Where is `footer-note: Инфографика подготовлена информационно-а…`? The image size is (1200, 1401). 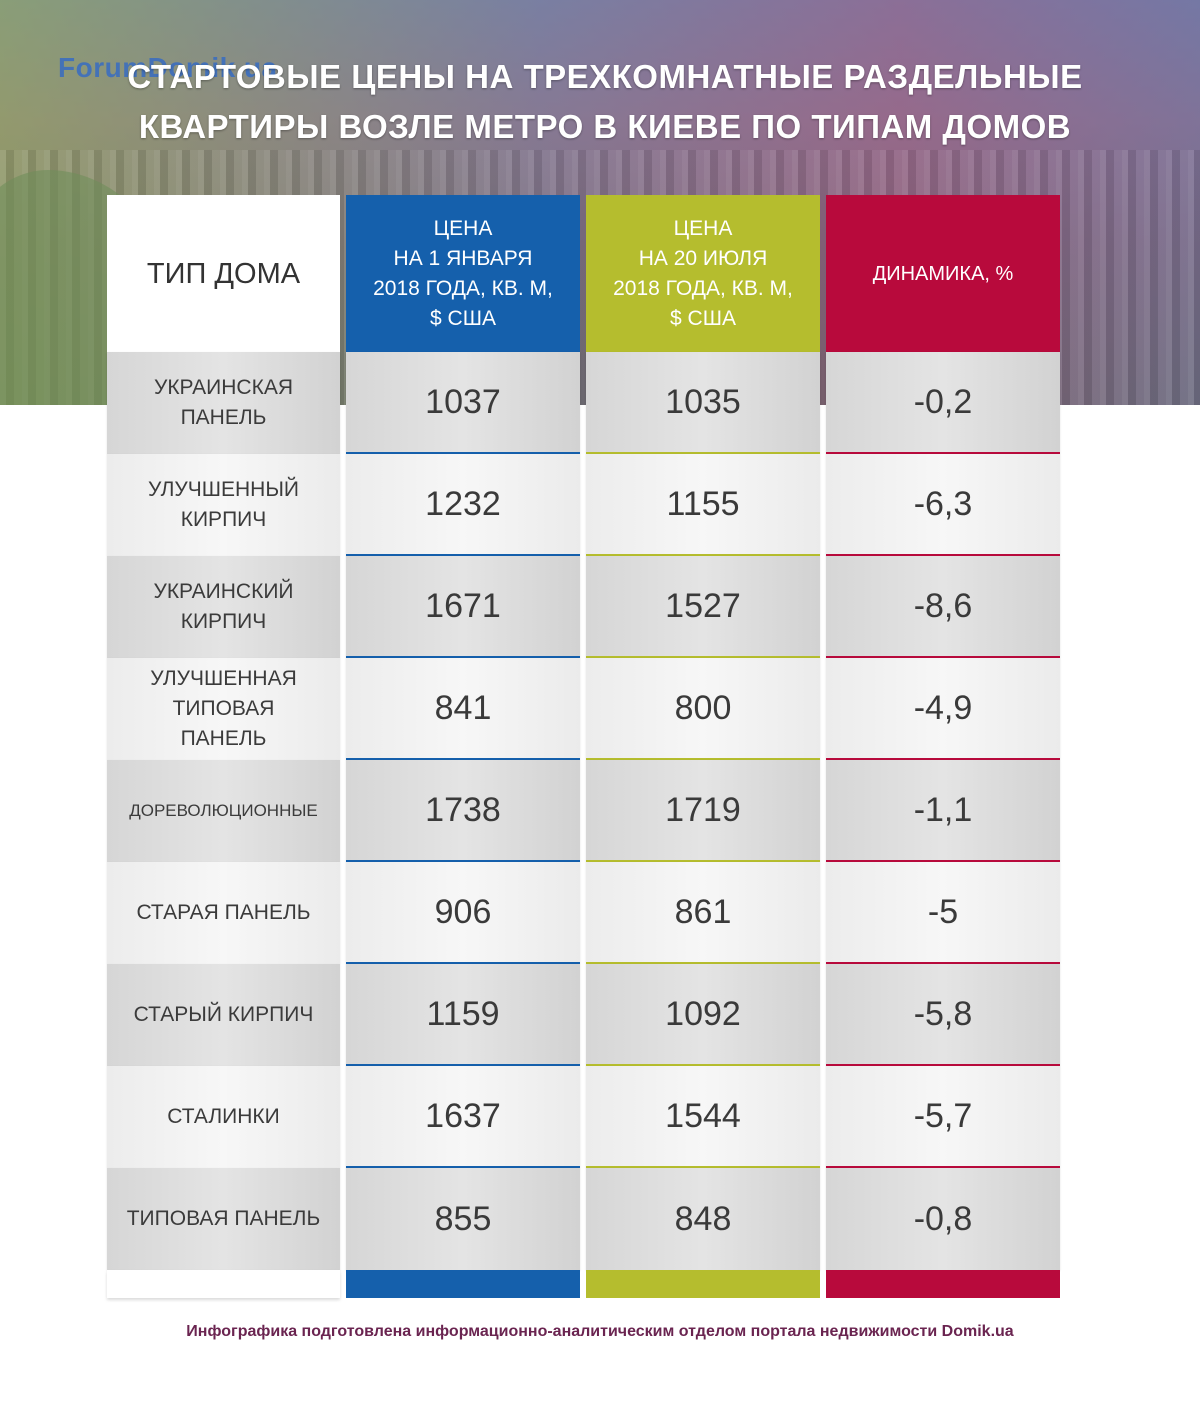
footer-note: Инфографика подготовлена информационно-а… is located at coordinates (600, 1331).